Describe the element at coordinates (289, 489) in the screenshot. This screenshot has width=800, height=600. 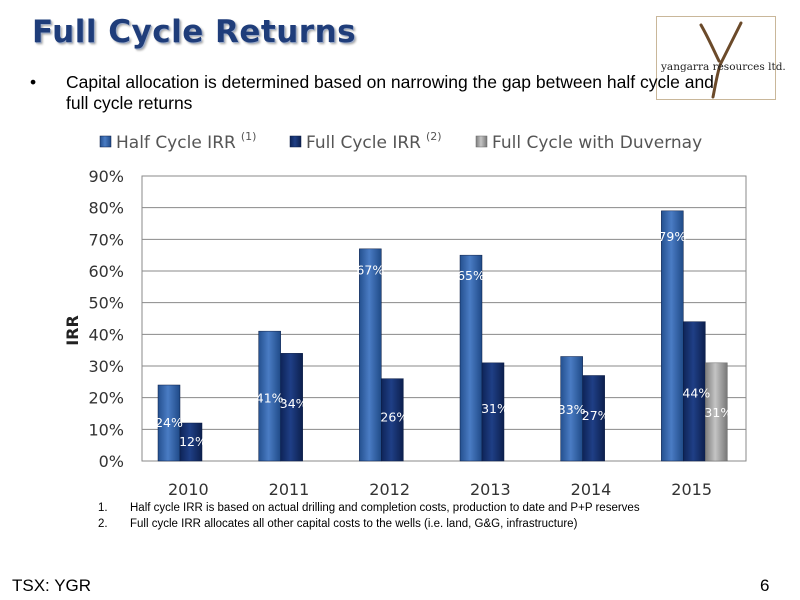
I see `x-tick-label: 2011` at that location.